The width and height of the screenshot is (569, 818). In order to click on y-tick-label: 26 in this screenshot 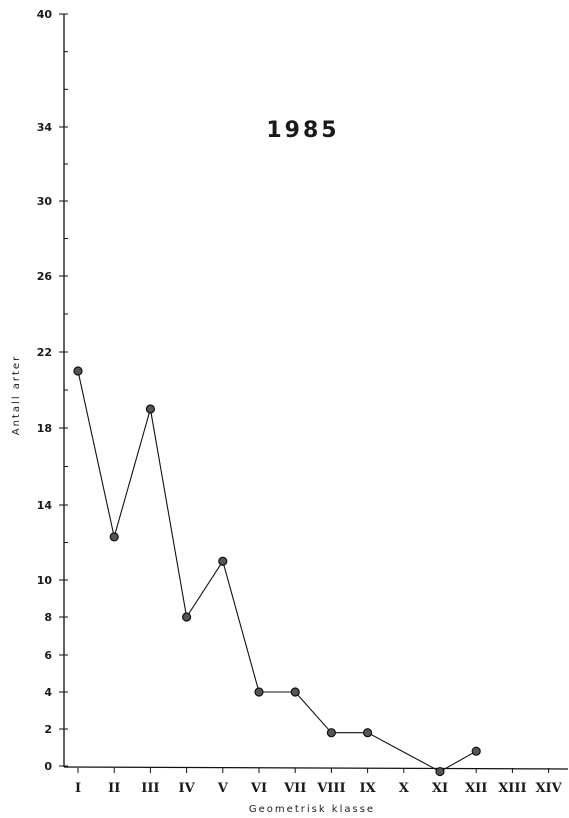, I will do `click(45, 276)`.